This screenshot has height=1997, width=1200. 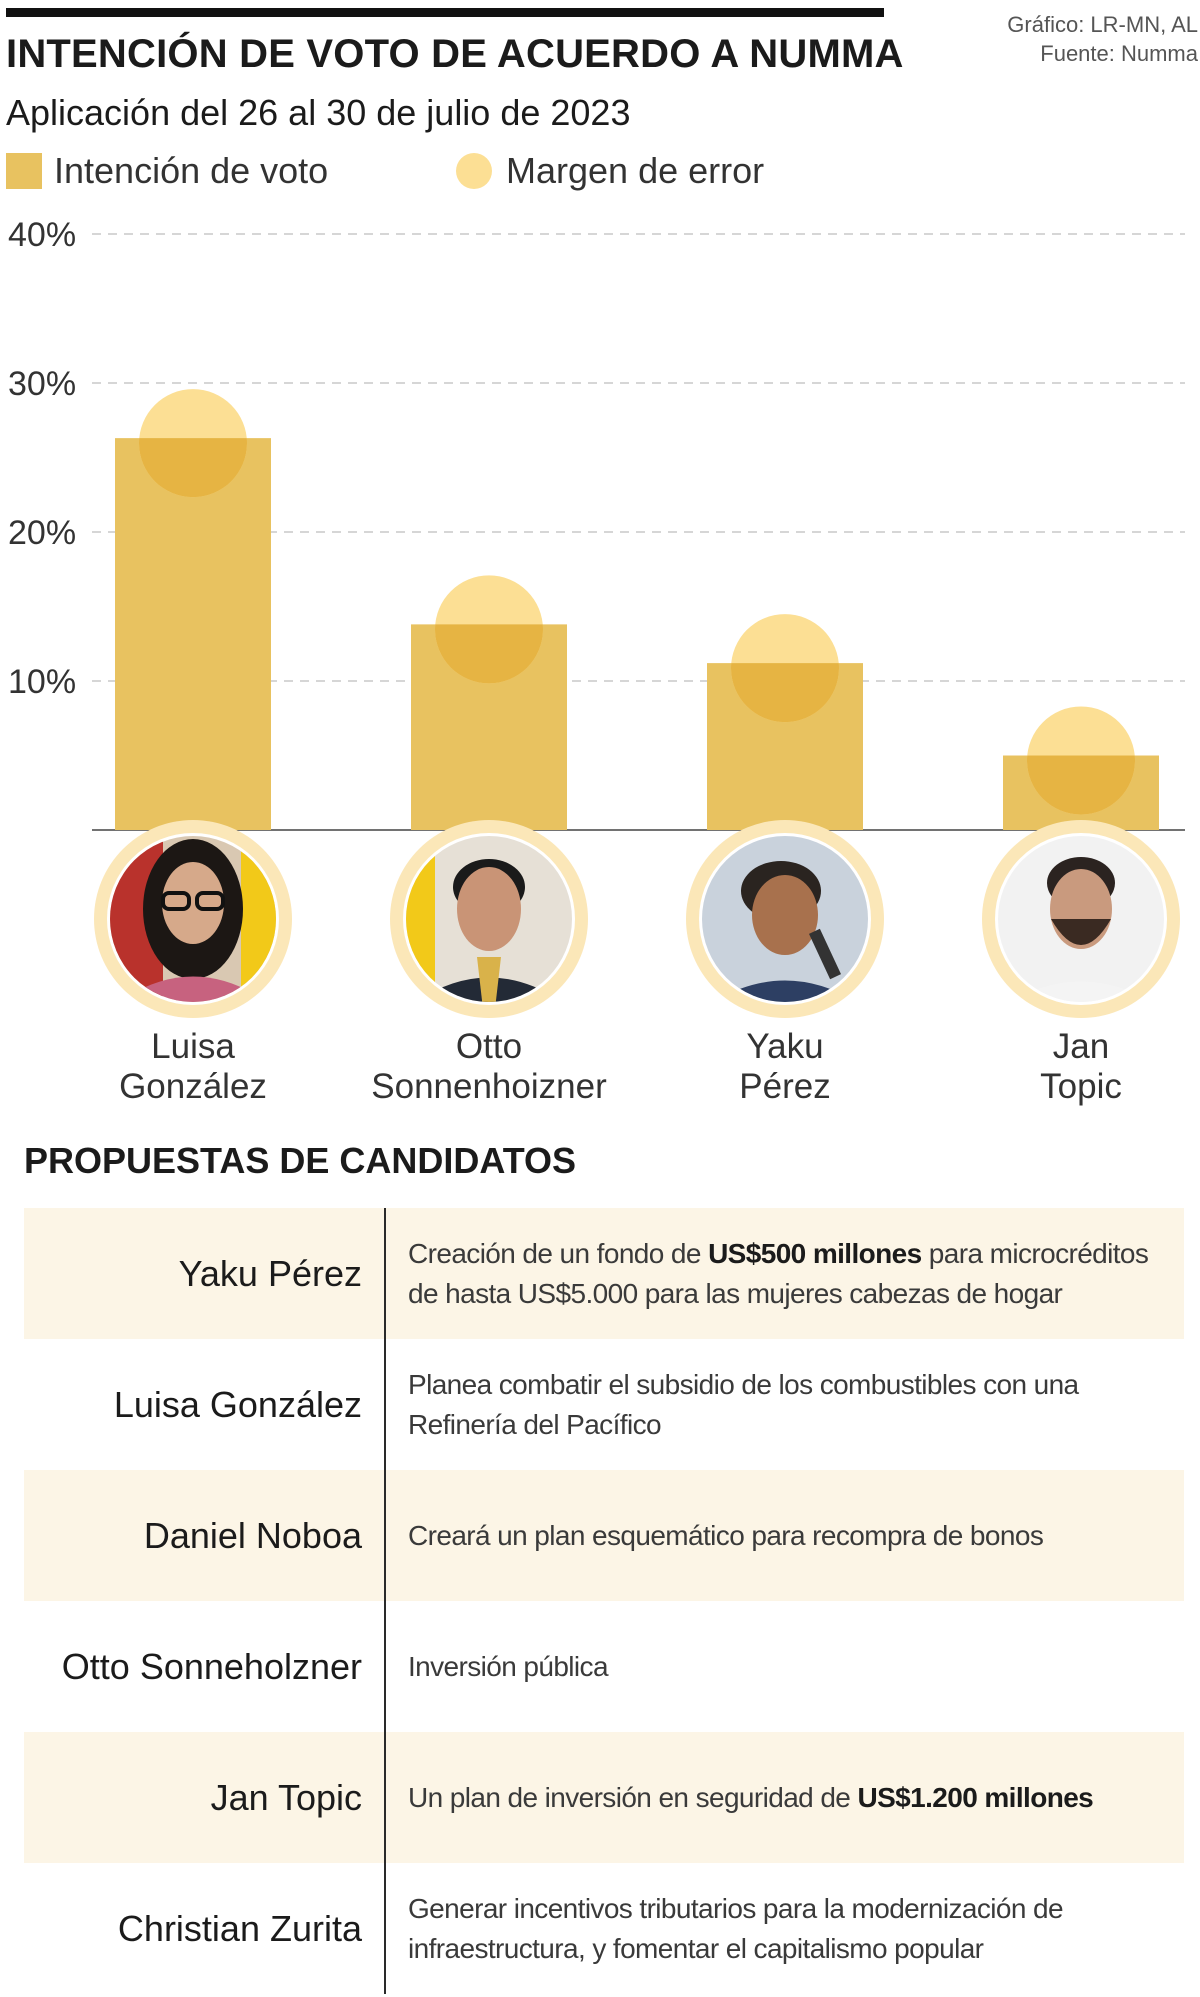 What do you see at coordinates (176, 901) in the screenshot?
I see `glasses-left` at bounding box center [176, 901].